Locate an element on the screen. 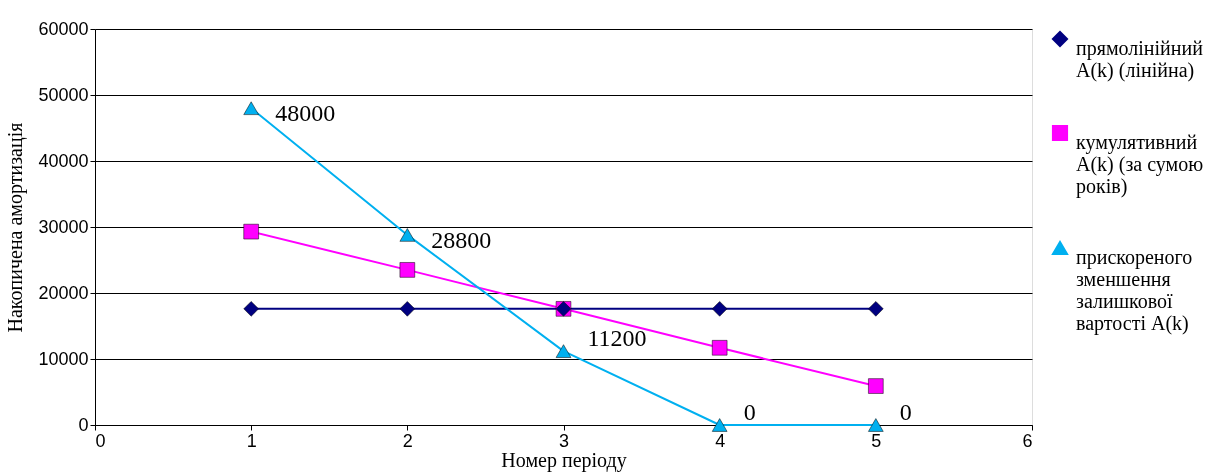 The height and width of the screenshot is (475, 1209). x-tick-label: 4 is located at coordinates (720, 440).